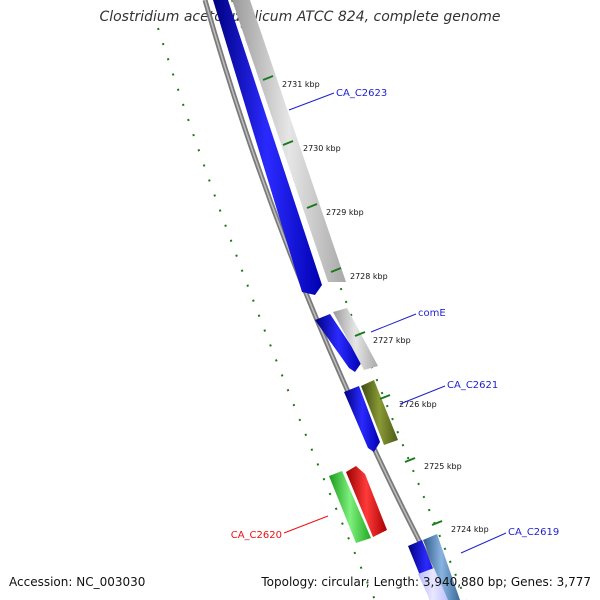 Image resolution: width=600 pixels, height=600 pixels. I want to click on scale-tick-label: 2729 kbp, so click(345, 212).